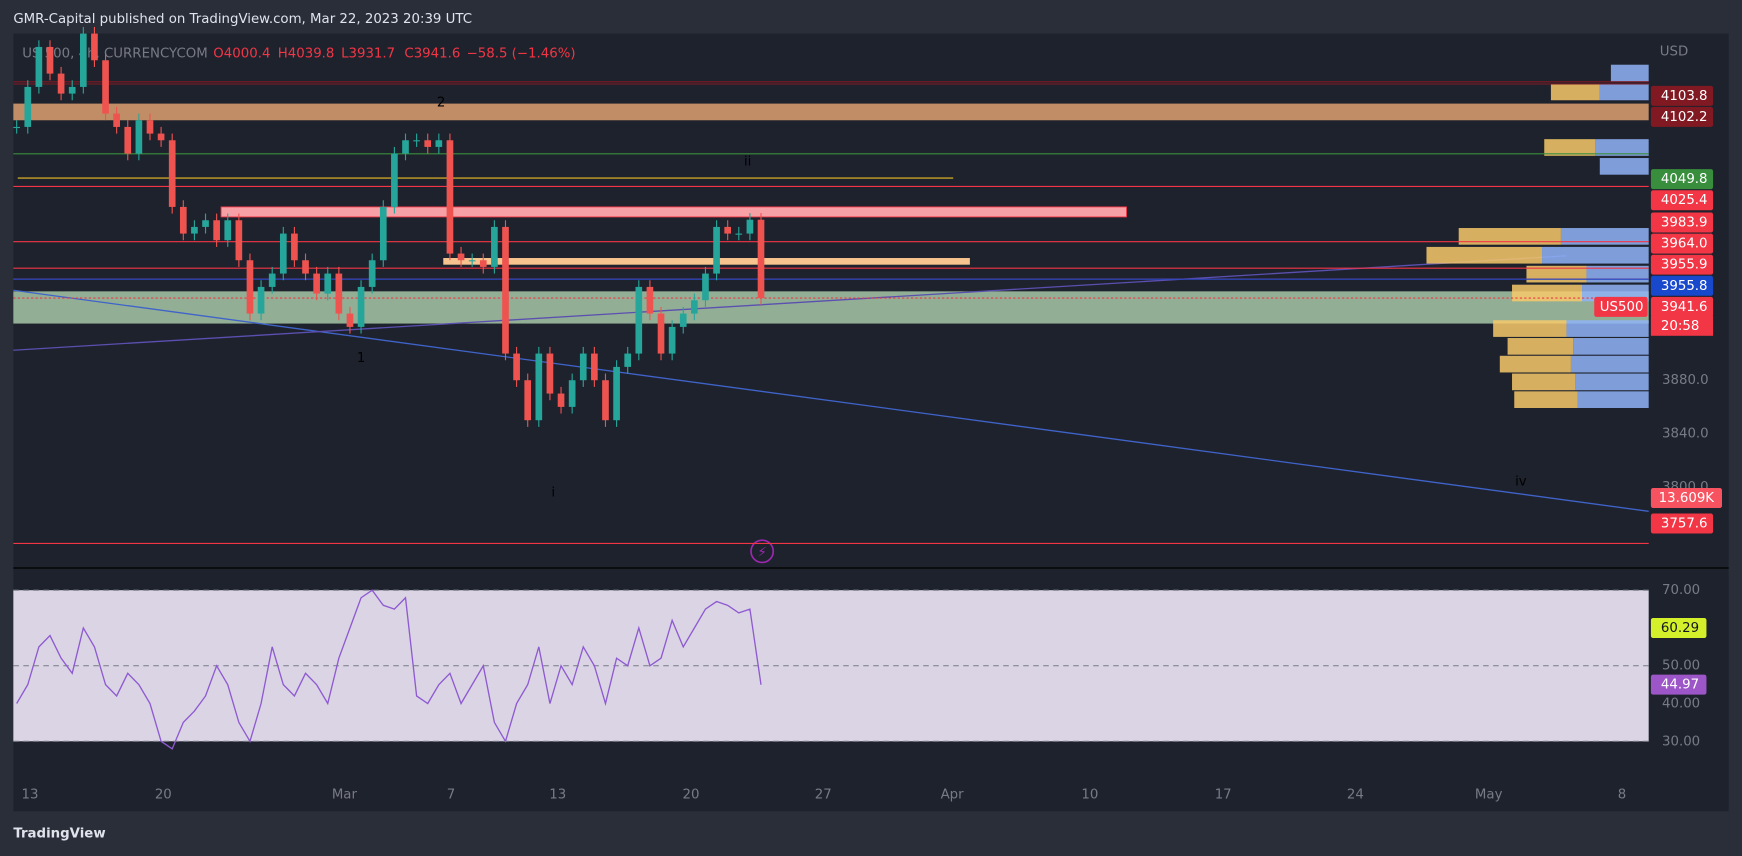 Image resolution: width=1742 pixels, height=856 pixels. I want to click on symbol-tag-label: US500, so click(1622, 307).